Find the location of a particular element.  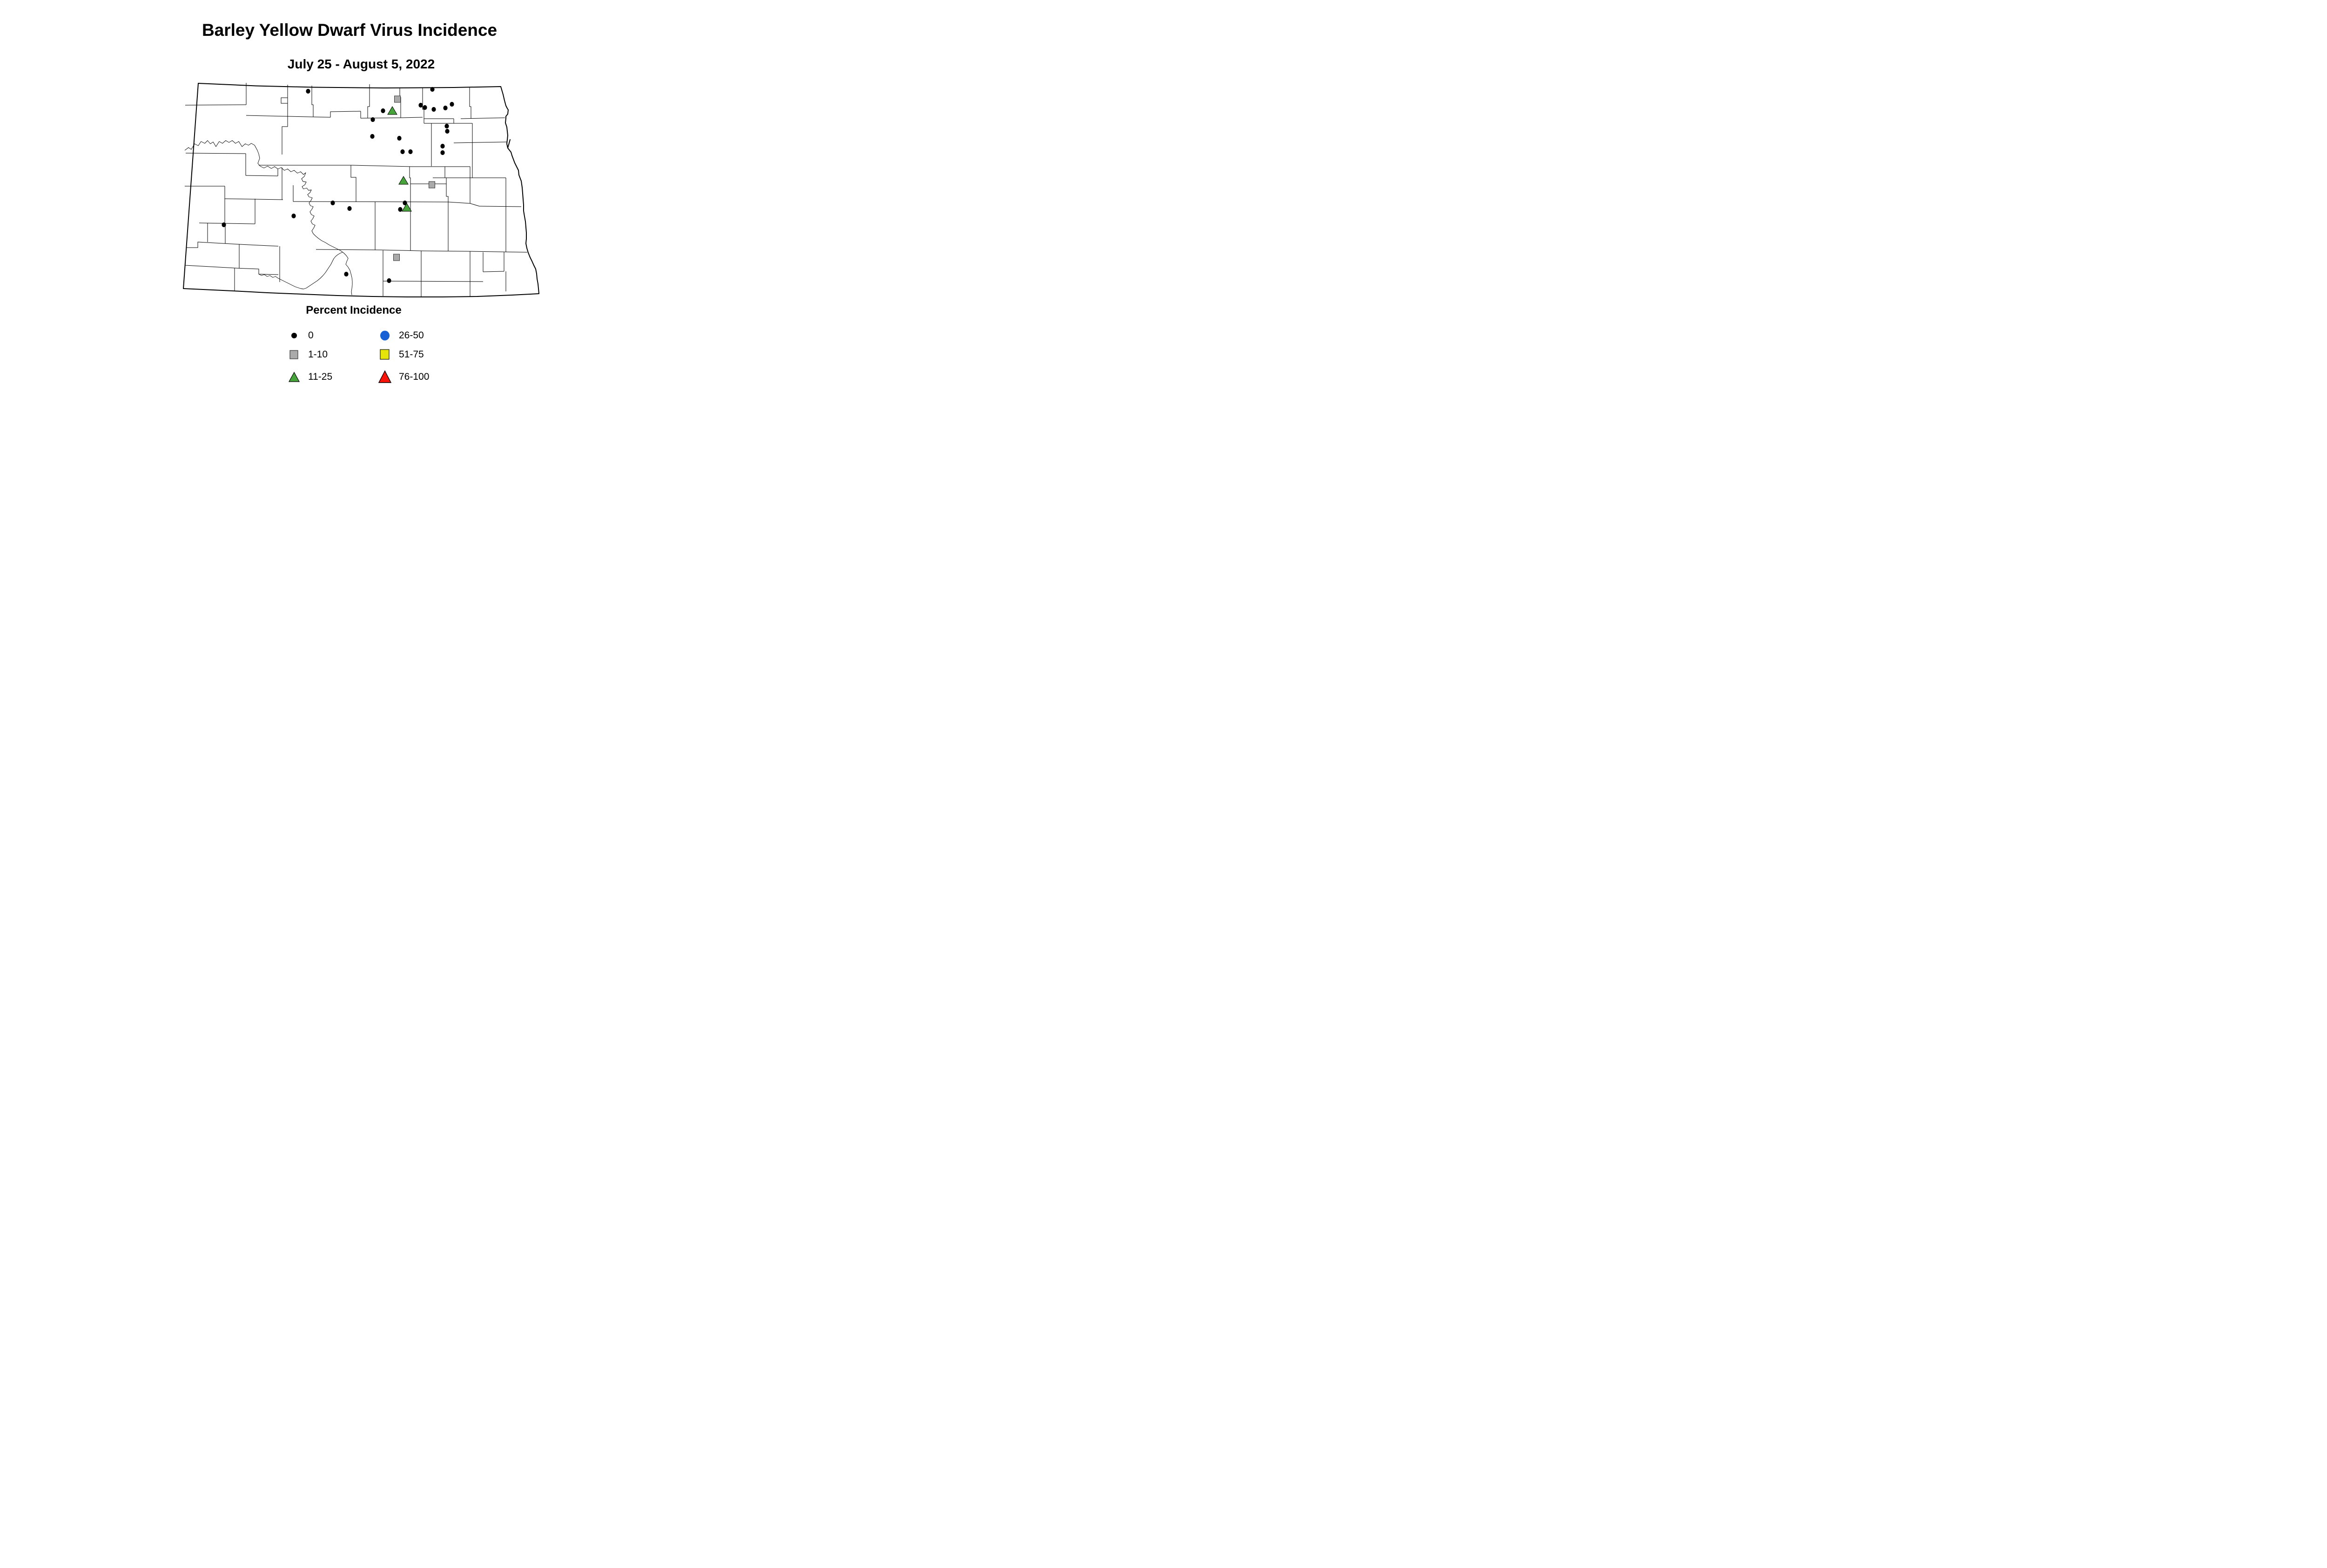

state-outline is located at coordinates (361, 190).